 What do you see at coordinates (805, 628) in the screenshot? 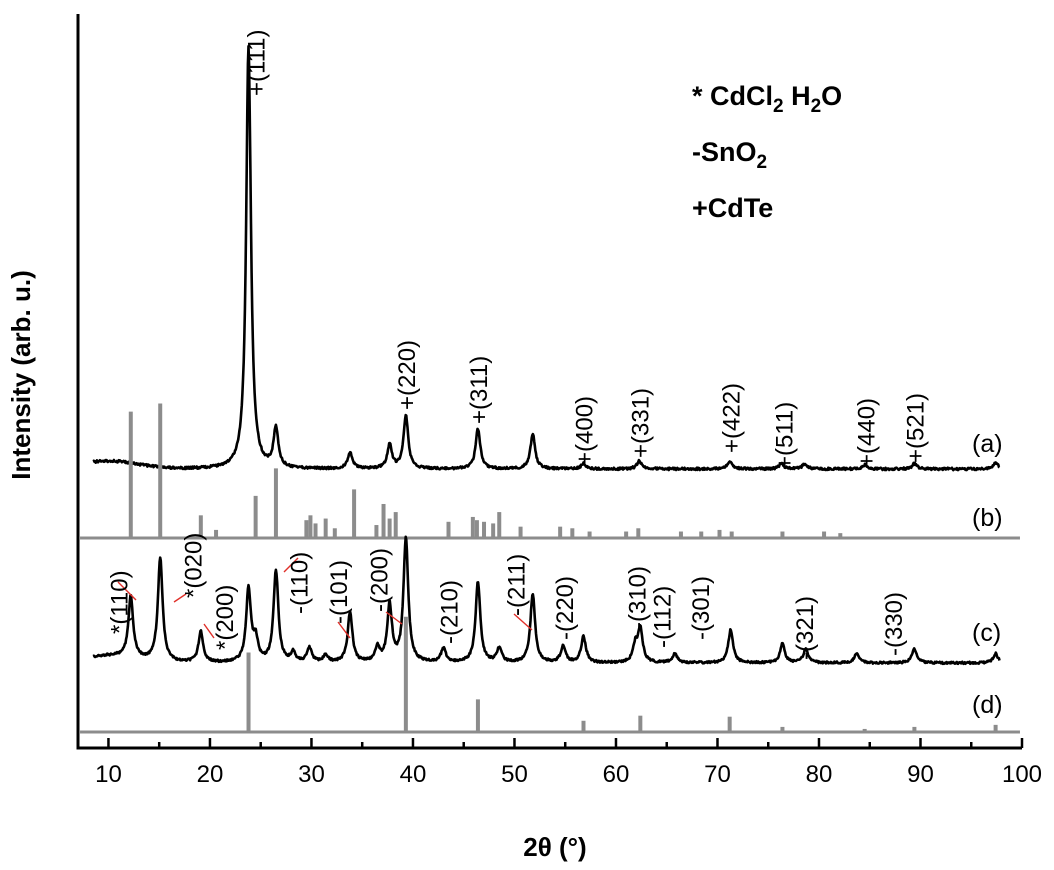
I see `peak-label-c: -(321)` at bounding box center [805, 628].